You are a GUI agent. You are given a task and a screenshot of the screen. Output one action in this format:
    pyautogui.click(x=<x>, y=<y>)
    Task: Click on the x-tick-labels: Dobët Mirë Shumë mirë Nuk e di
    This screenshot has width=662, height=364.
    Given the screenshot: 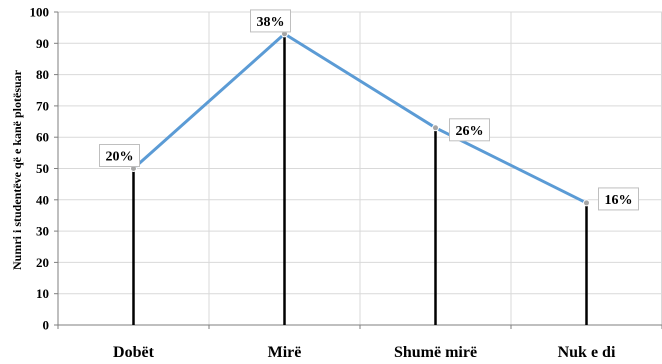 What is the action you would take?
    pyautogui.click(x=364, y=352)
    